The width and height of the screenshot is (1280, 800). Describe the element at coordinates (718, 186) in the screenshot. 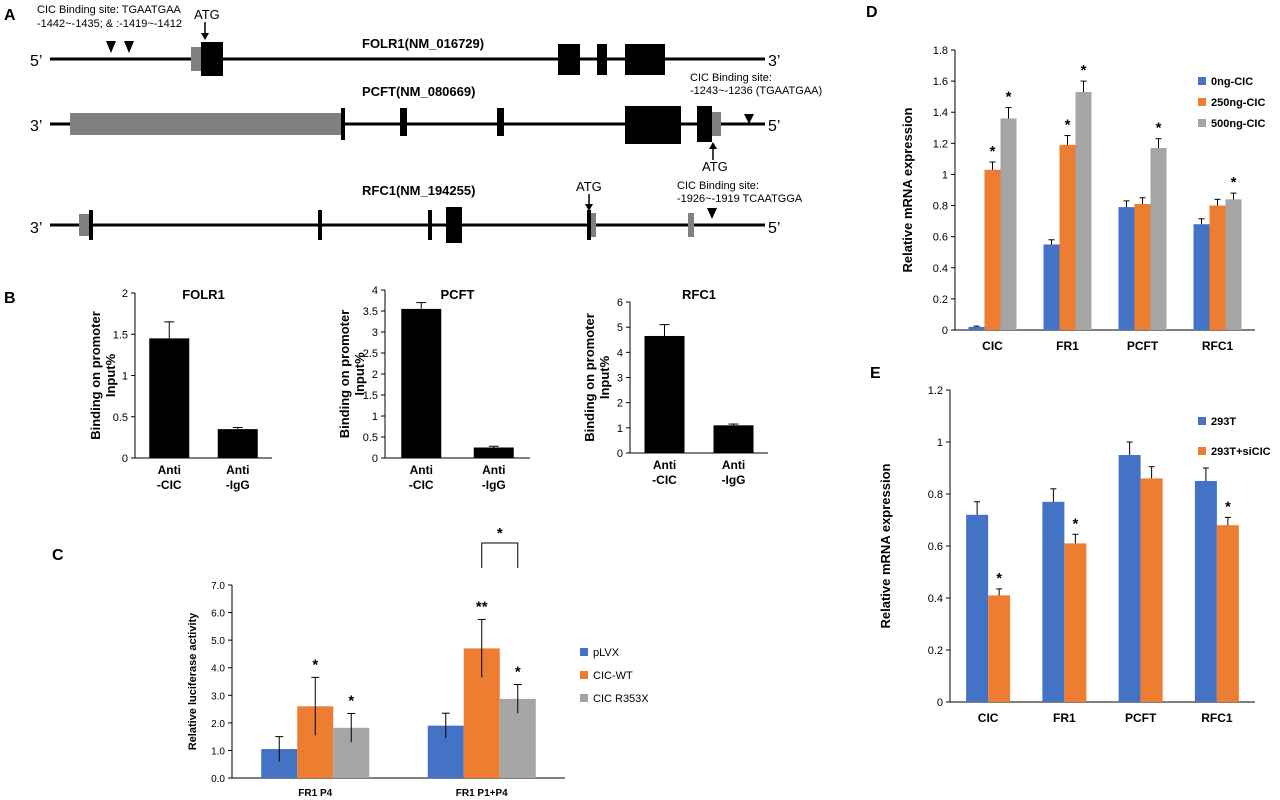

I see `rfc1-site-line1: CIC Binding site:` at that location.